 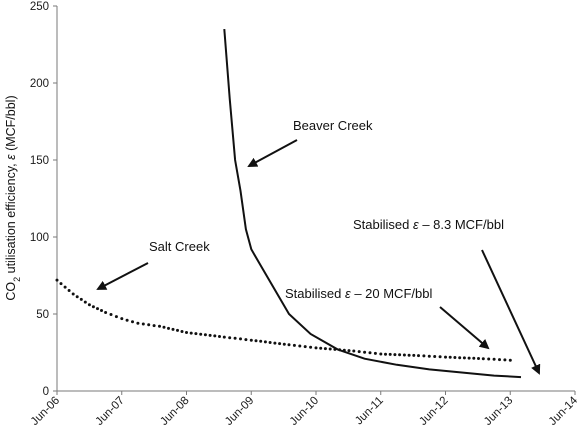 I want to click on x-tick-label: Jun-08, so click(x=174, y=411).